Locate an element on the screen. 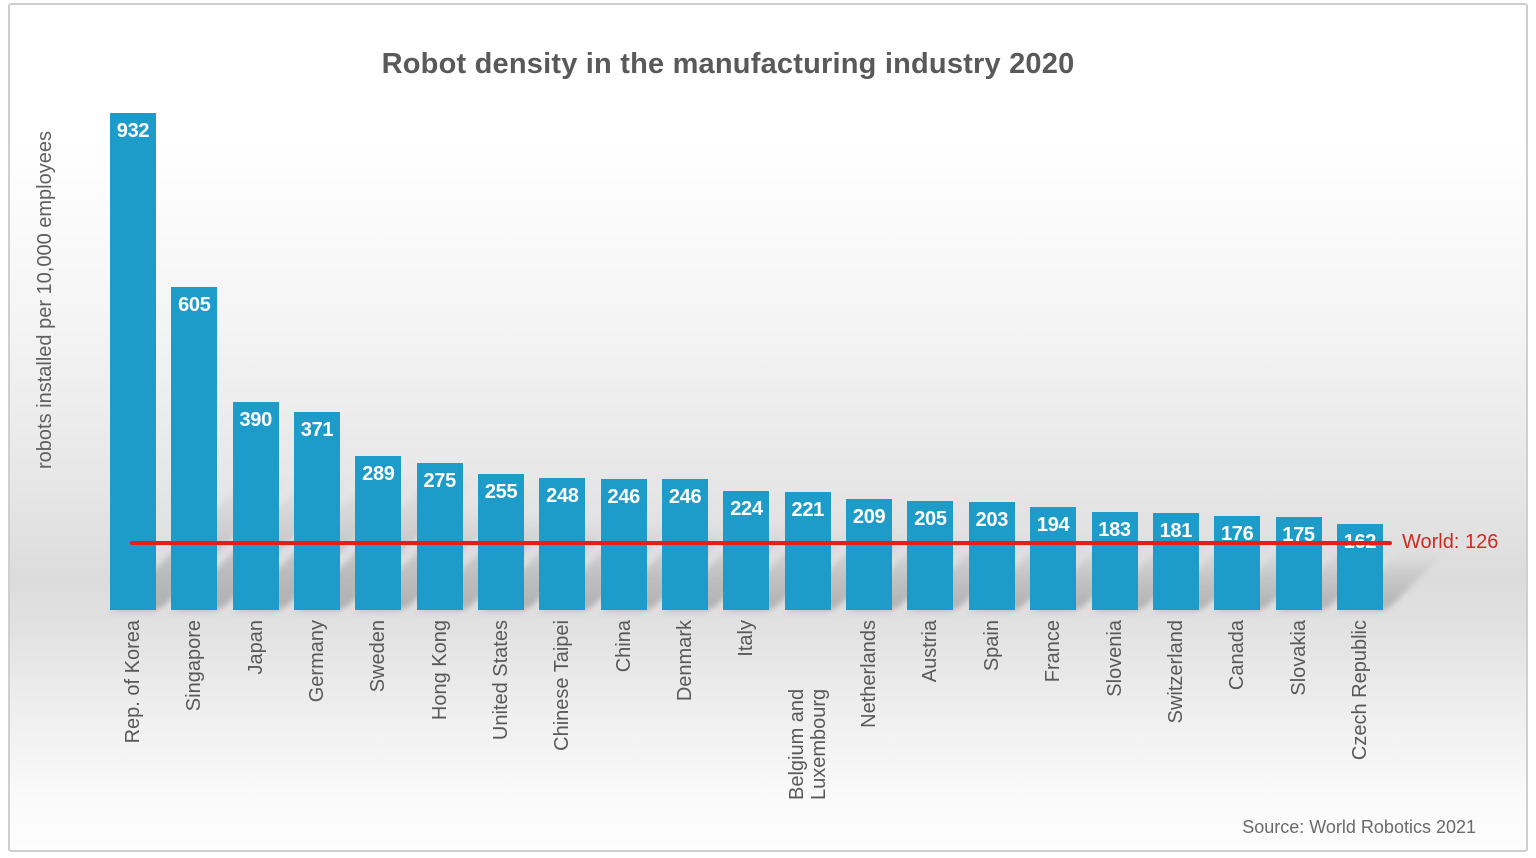  category-label-text: Singapore is located at coordinates (194, 666).